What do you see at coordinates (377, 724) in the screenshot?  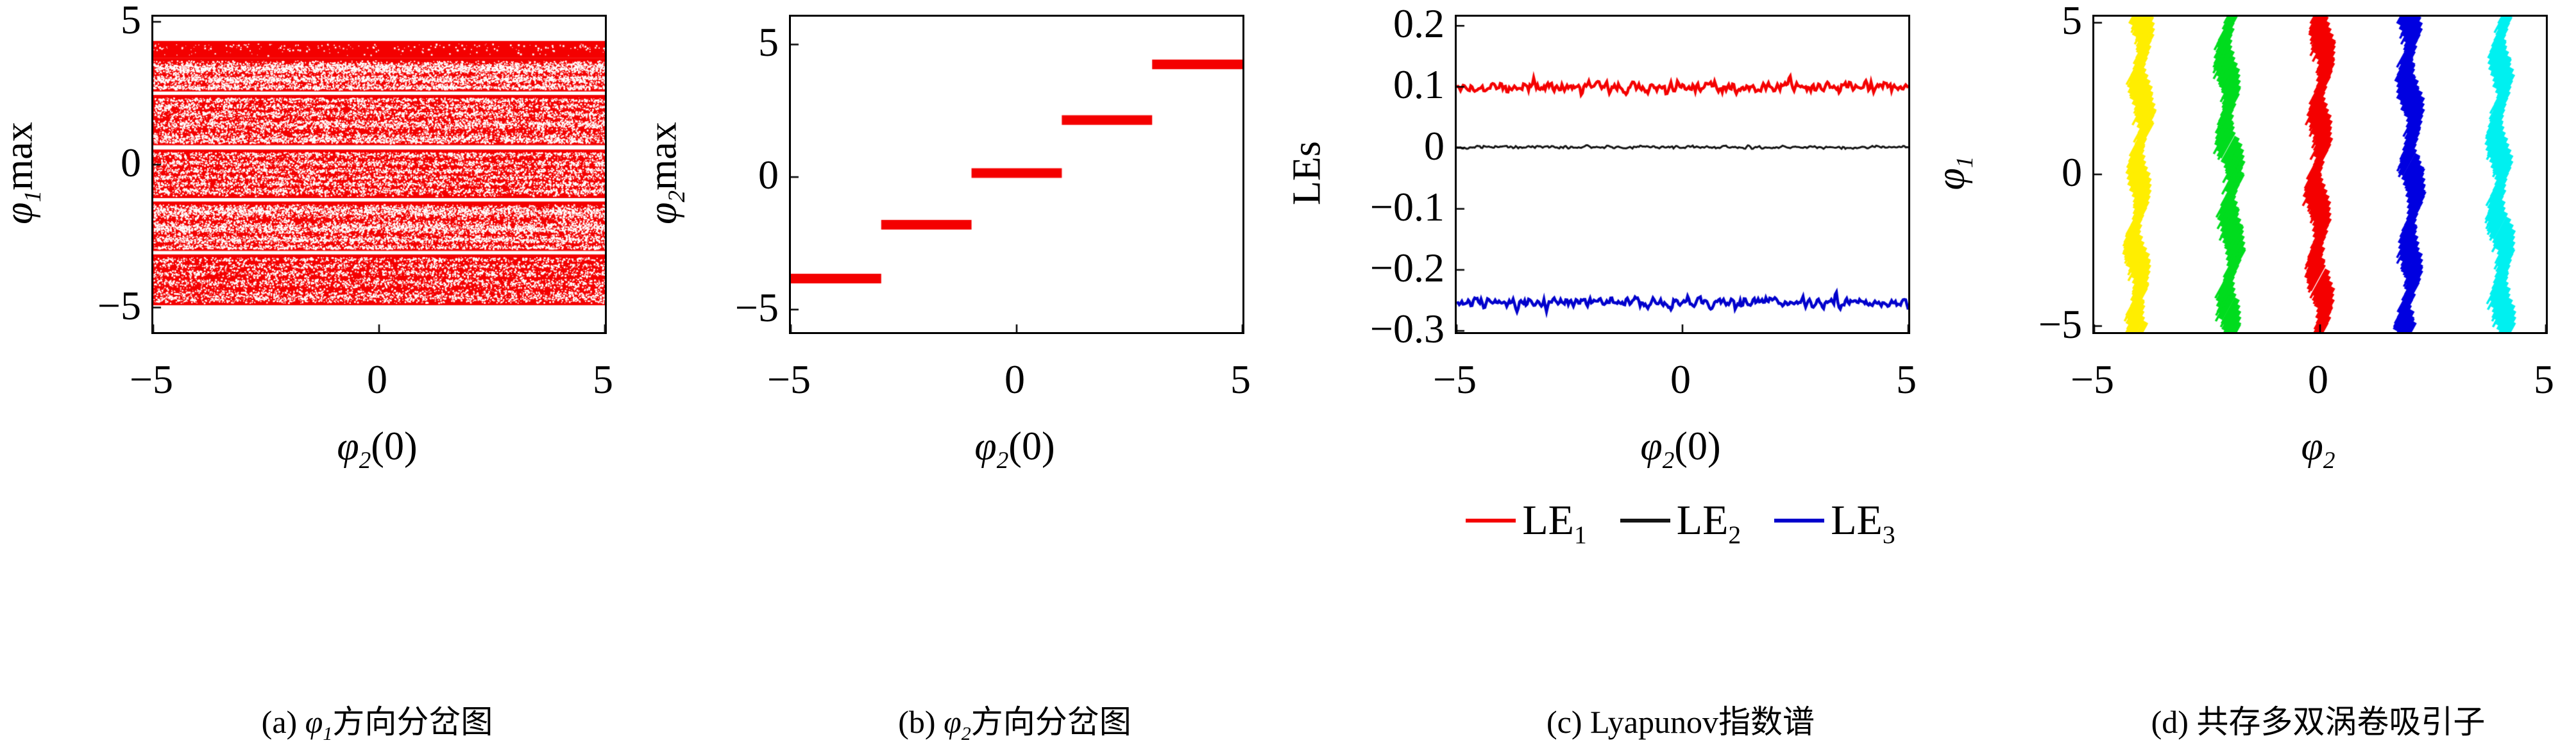 I see `caption-a: (a) φ1方向分岔图` at bounding box center [377, 724].